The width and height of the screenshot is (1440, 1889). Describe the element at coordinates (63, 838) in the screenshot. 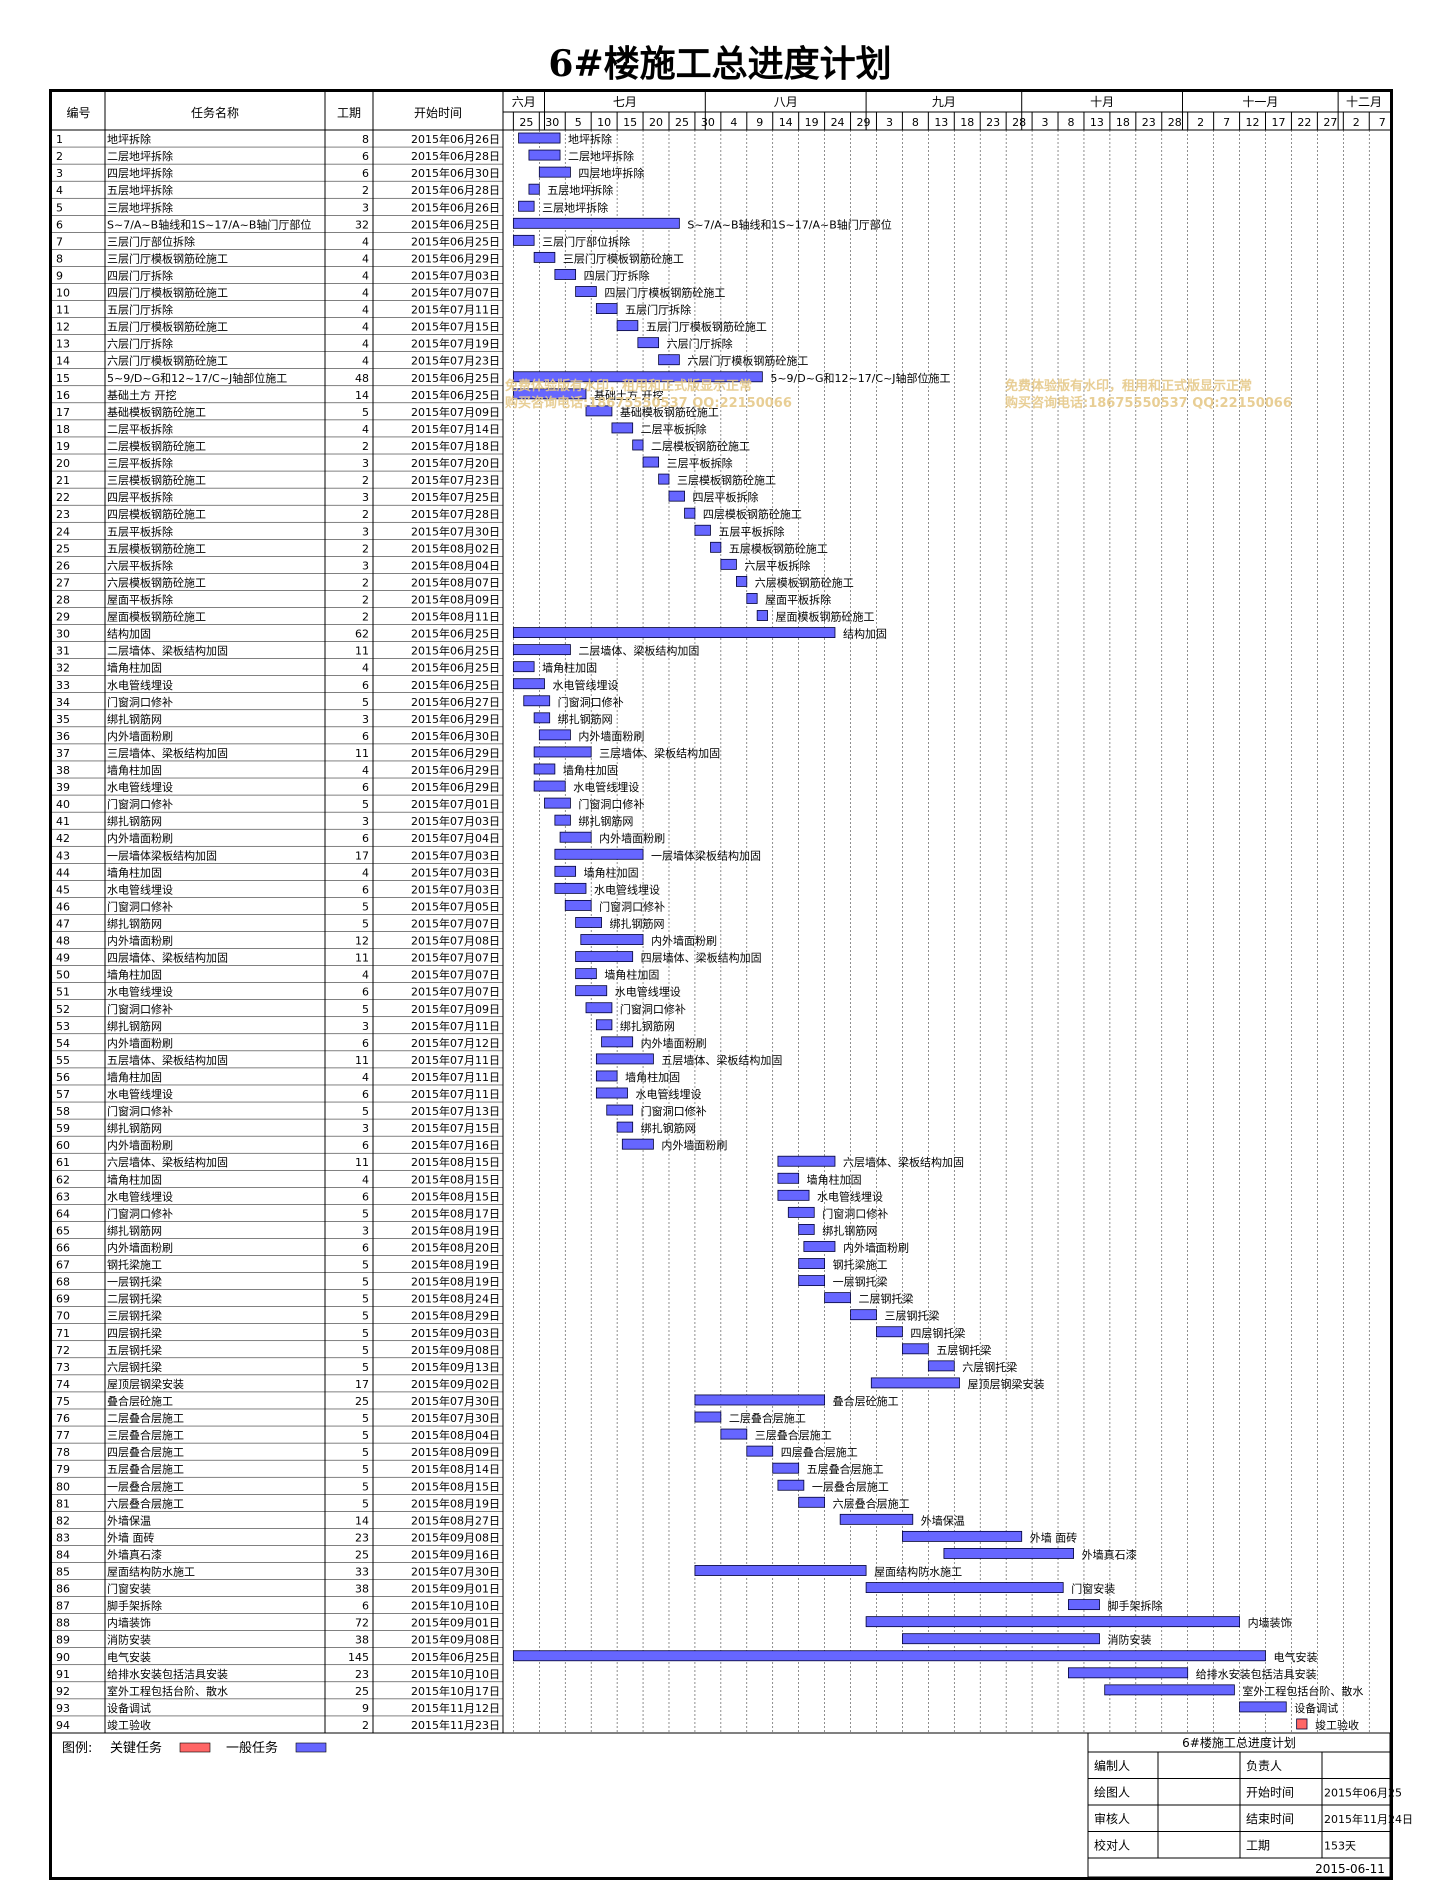

I see `task-id: 42` at that location.